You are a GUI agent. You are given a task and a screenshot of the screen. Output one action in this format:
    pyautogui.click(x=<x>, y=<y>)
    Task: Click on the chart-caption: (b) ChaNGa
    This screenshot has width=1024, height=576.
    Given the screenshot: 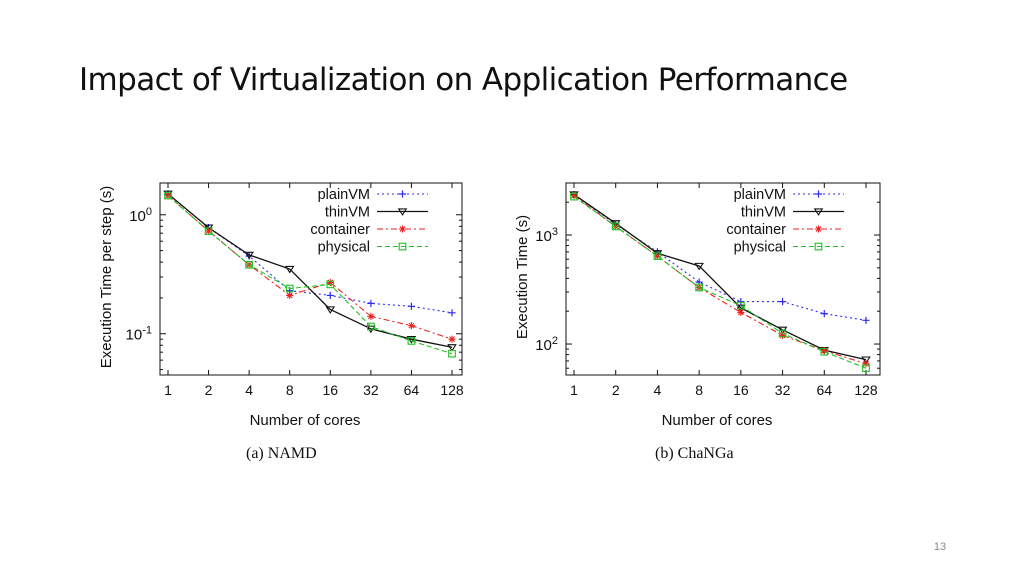 What is the action you would take?
    pyautogui.click(x=694, y=453)
    